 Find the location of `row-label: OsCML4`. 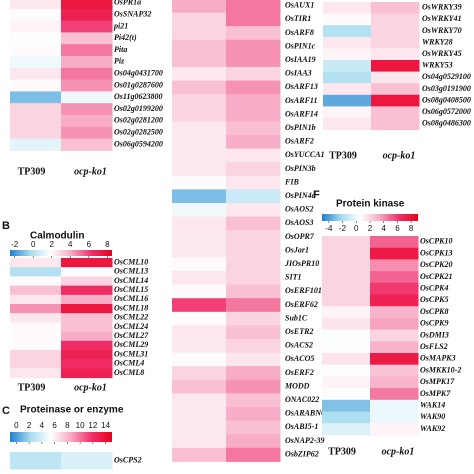

row-label: OsCML4 is located at coordinates (129, 363).